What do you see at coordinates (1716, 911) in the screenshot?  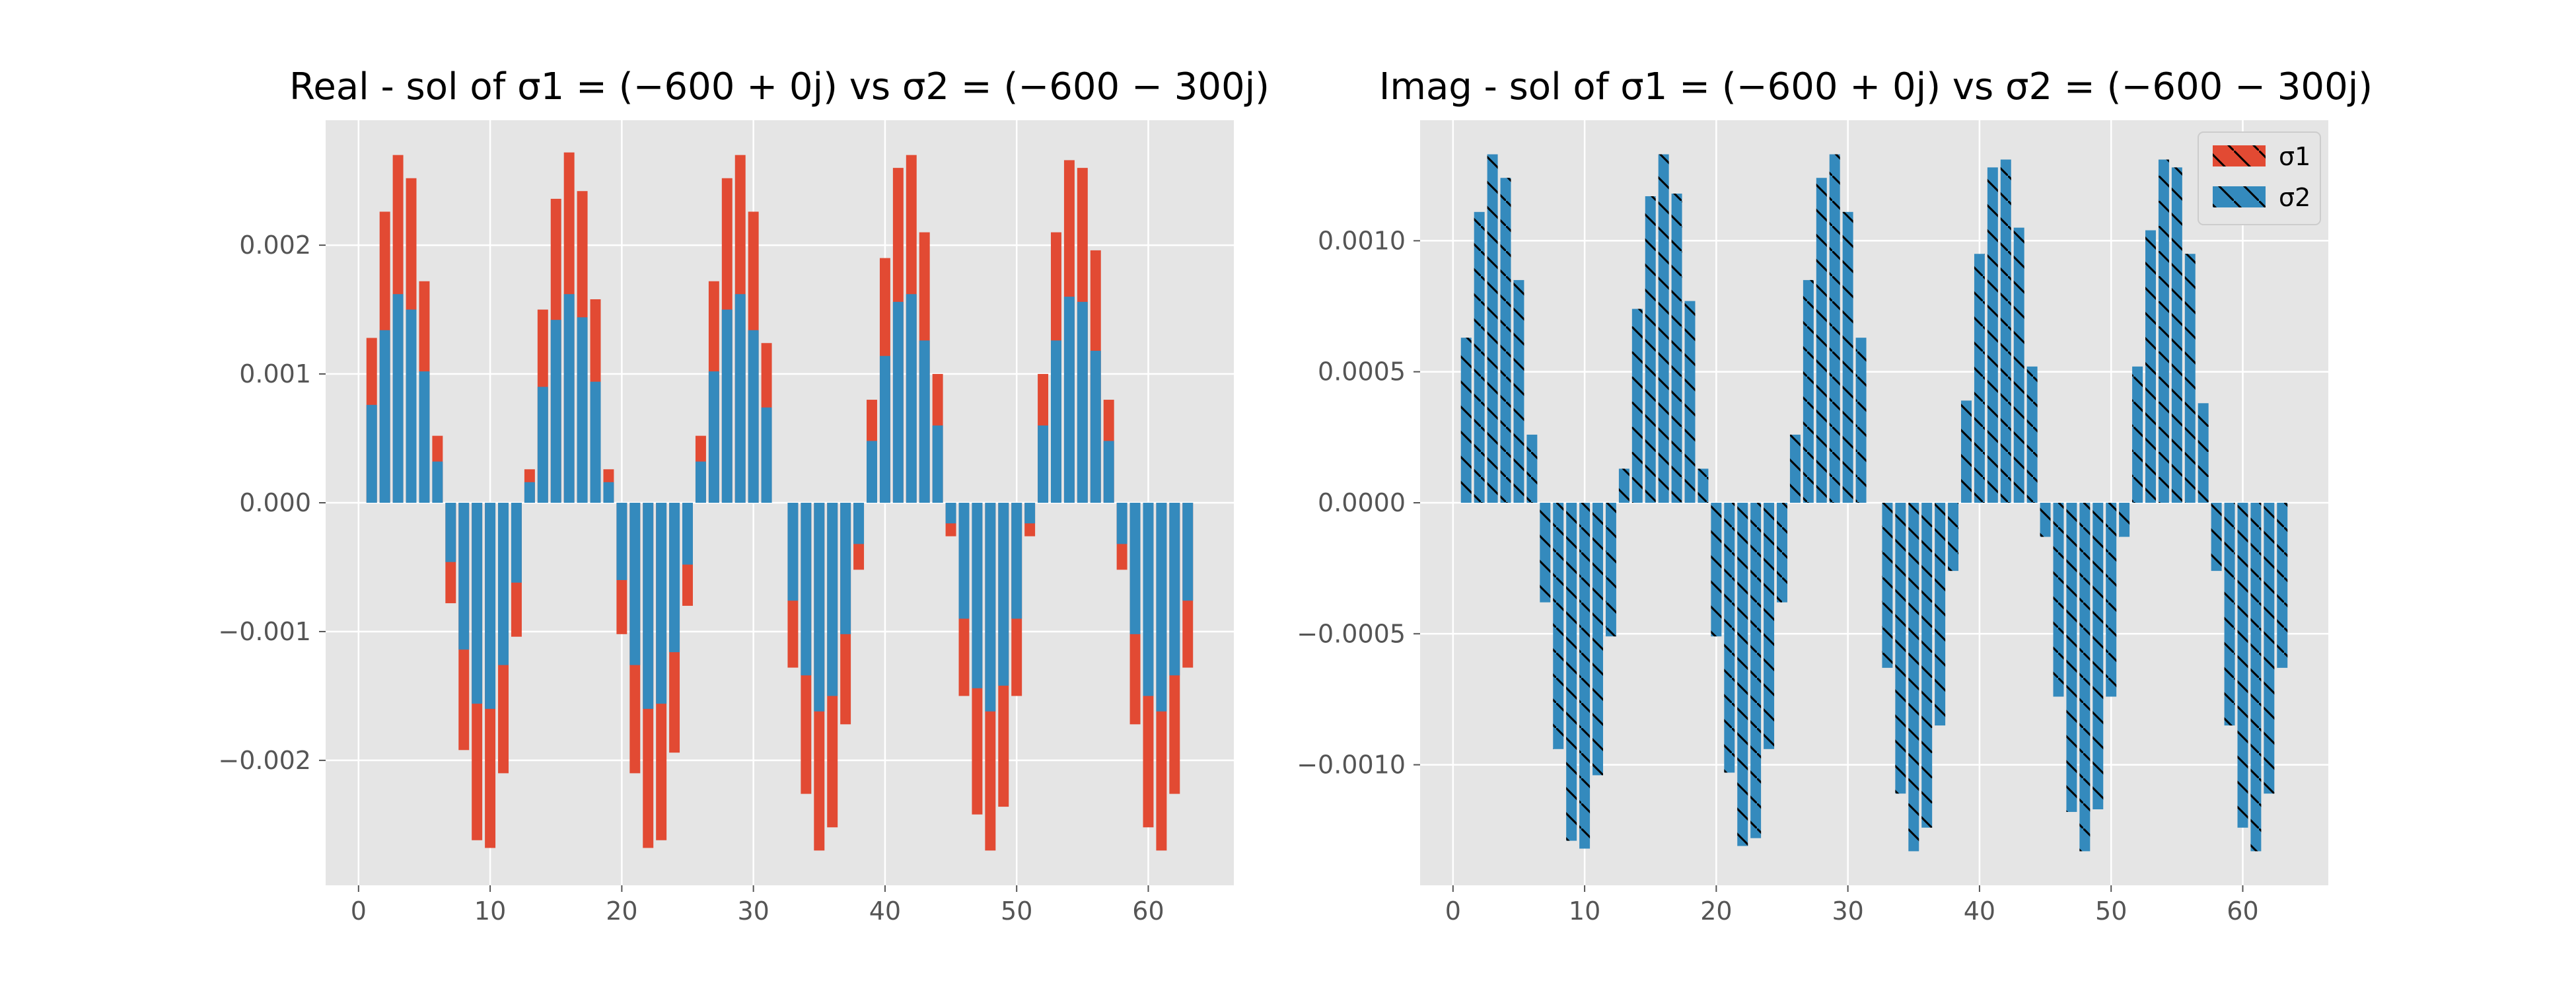 I see `x-tick-label: 20` at bounding box center [1716, 911].